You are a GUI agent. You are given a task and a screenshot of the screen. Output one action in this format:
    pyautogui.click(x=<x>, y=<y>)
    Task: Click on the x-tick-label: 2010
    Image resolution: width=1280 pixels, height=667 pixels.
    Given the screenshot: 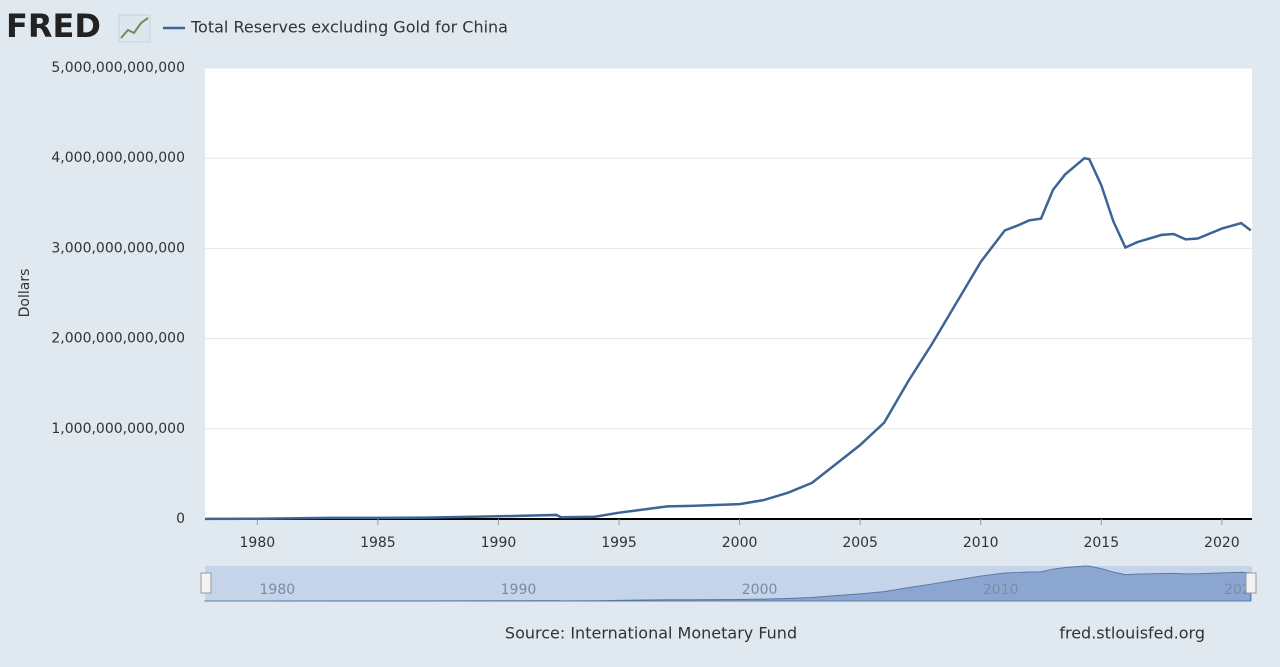 What is the action you would take?
    pyautogui.click(x=981, y=543)
    